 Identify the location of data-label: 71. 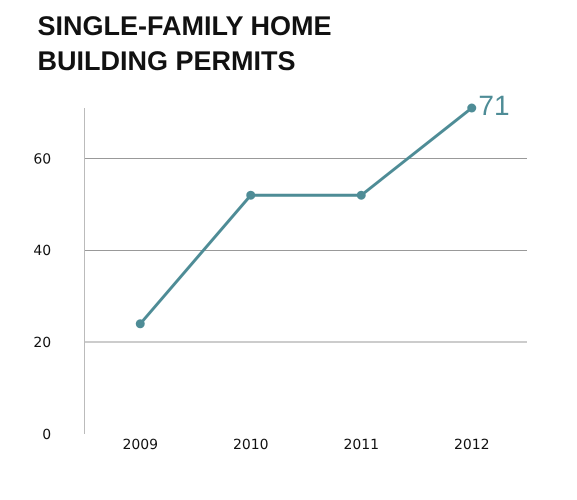
(494, 105).